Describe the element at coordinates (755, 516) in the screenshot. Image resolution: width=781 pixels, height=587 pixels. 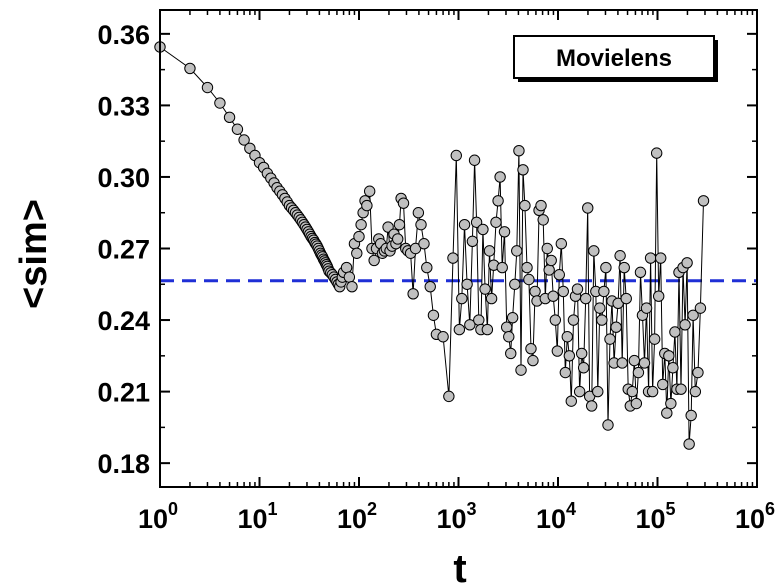
I see `x-tick-label: 10⁶` at that location.